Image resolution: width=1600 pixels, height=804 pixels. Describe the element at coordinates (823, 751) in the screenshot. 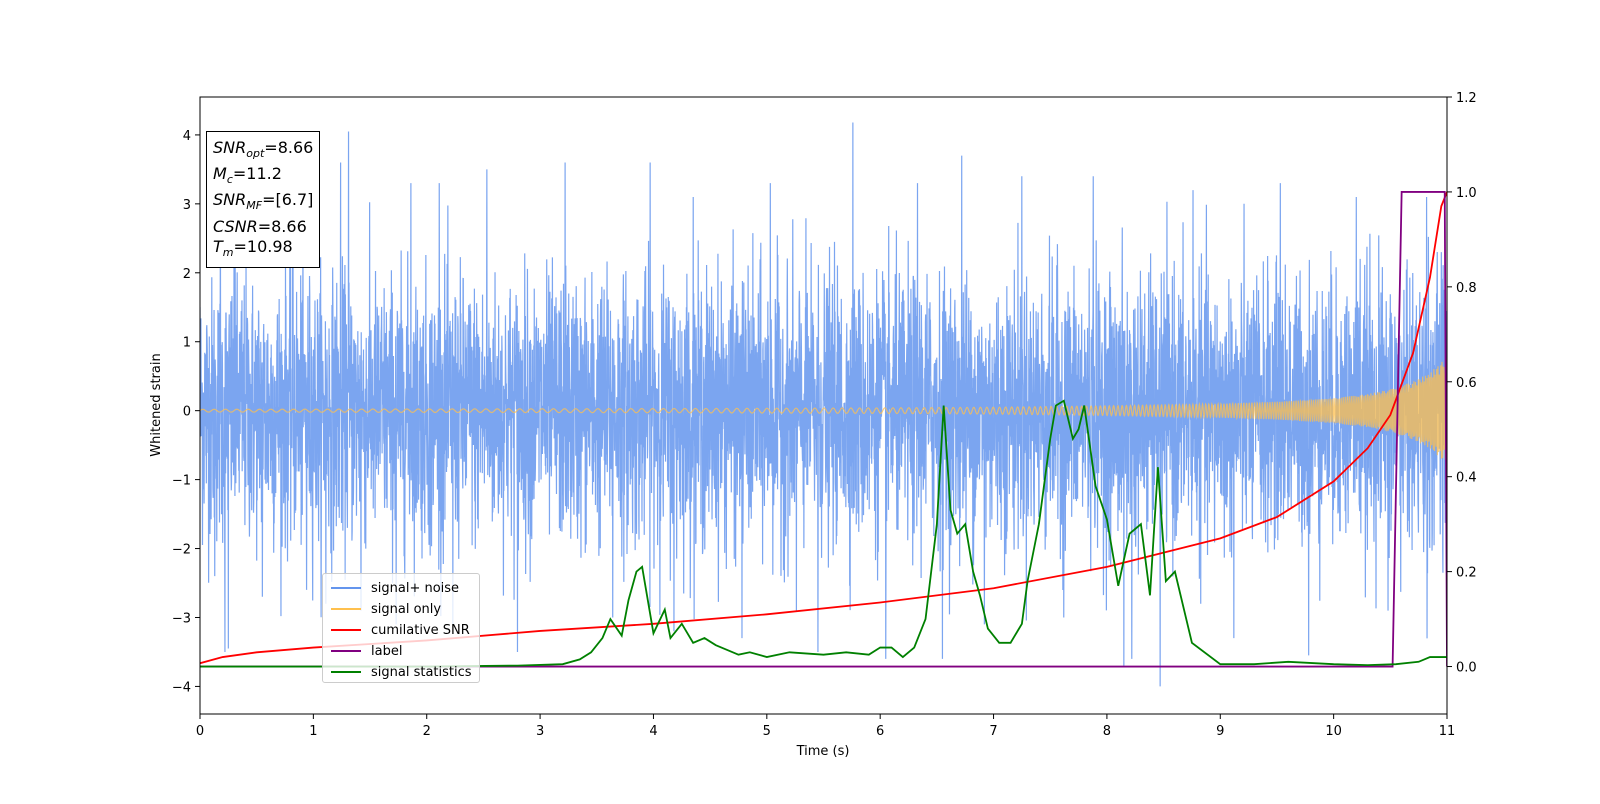

I see `x-axis-label: Time (s)` at that location.